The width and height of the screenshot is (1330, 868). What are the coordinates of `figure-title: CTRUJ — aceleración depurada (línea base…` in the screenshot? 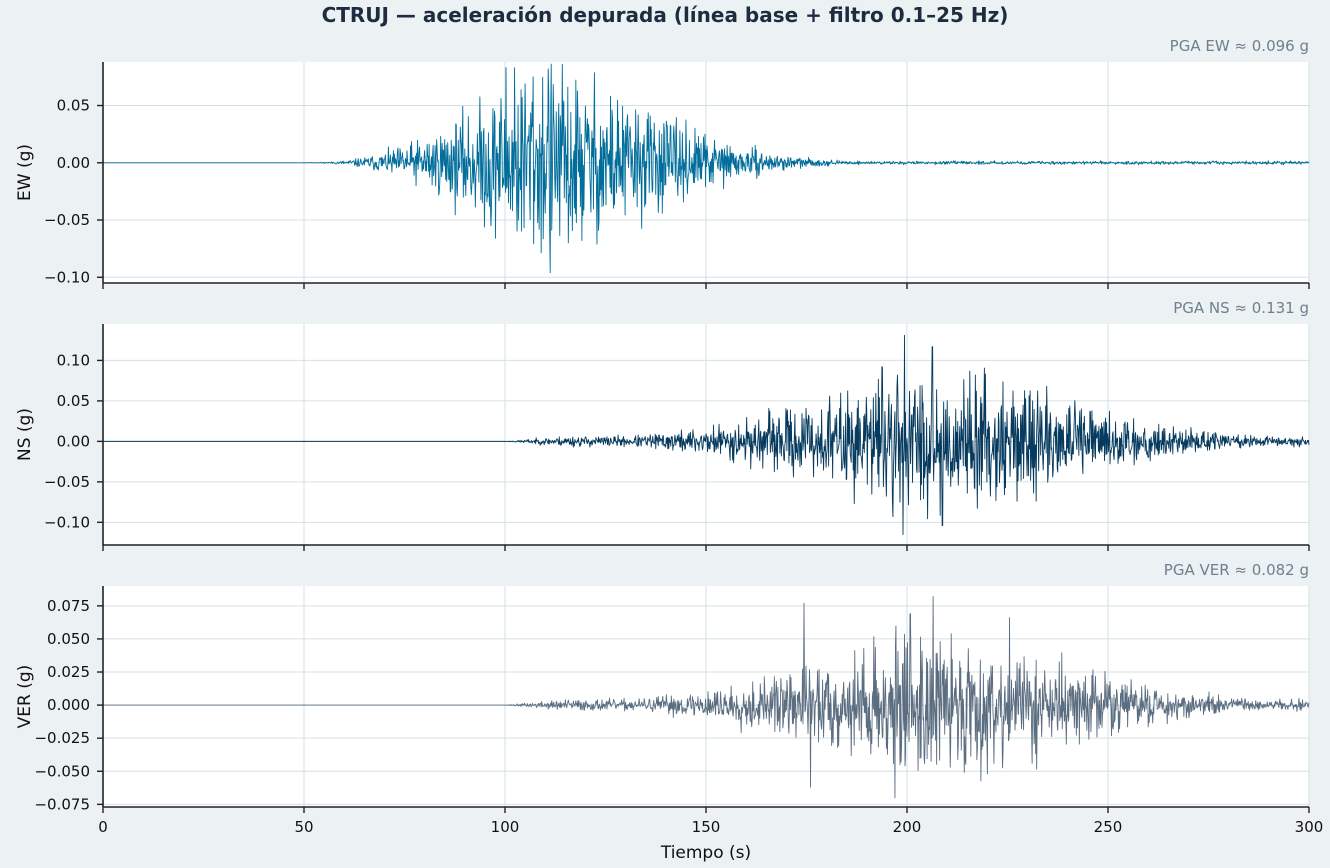 It's located at (665, 15).